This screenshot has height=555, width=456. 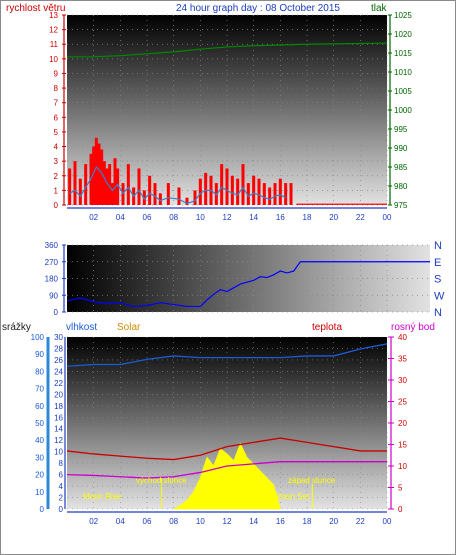 I want to click on wind-ytick-label: 6, so click(x=56, y=117).